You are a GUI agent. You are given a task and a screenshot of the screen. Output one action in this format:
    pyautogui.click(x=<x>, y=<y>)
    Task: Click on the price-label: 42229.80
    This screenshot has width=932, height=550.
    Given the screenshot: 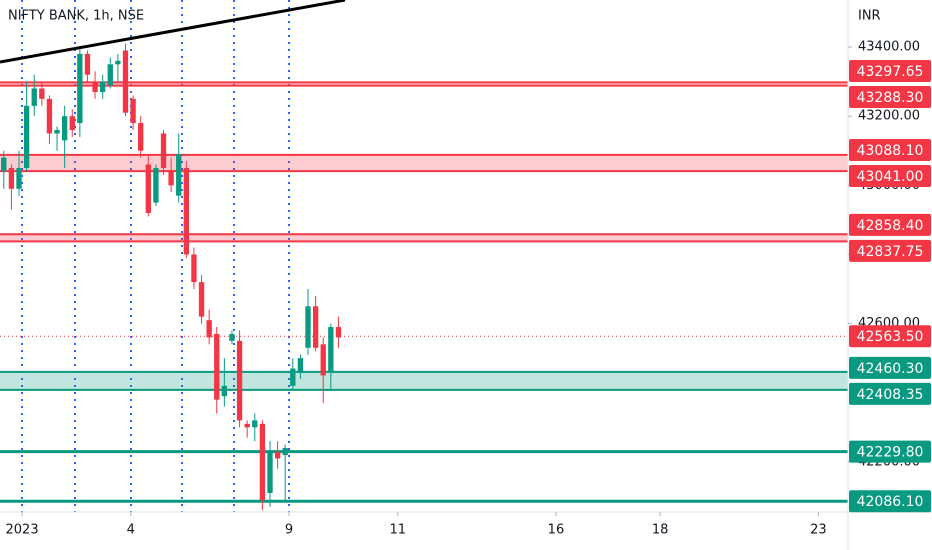 What is the action you would take?
    pyautogui.click(x=890, y=453)
    